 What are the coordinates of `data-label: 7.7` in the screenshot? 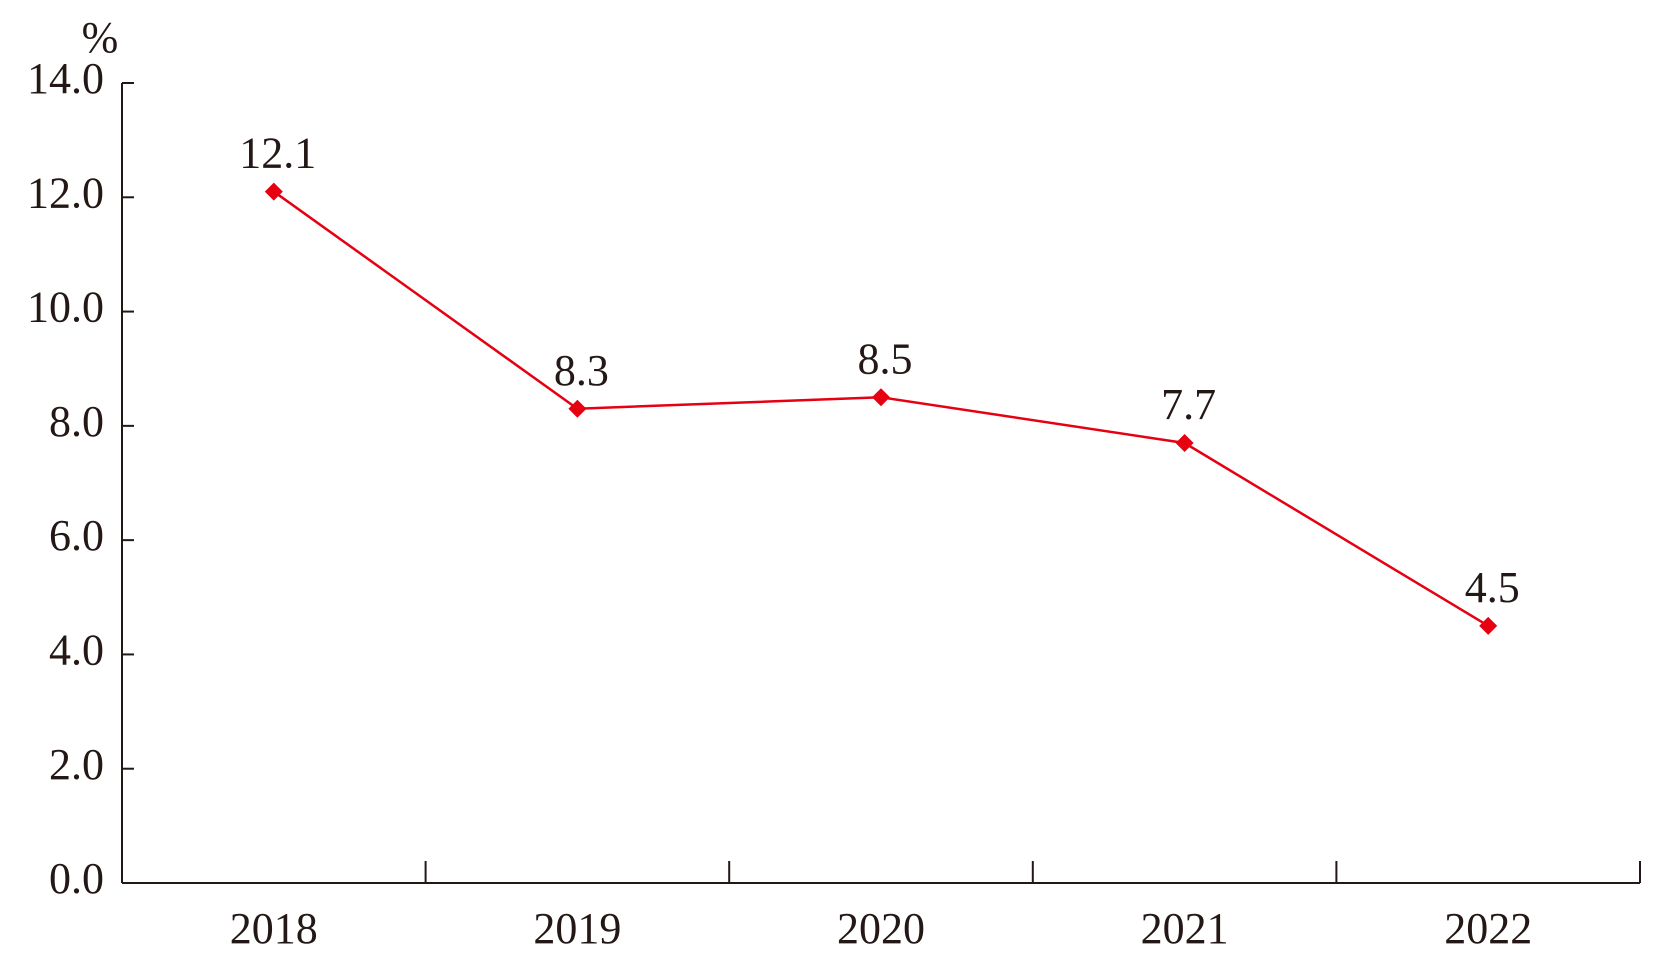 It's located at (1188, 404).